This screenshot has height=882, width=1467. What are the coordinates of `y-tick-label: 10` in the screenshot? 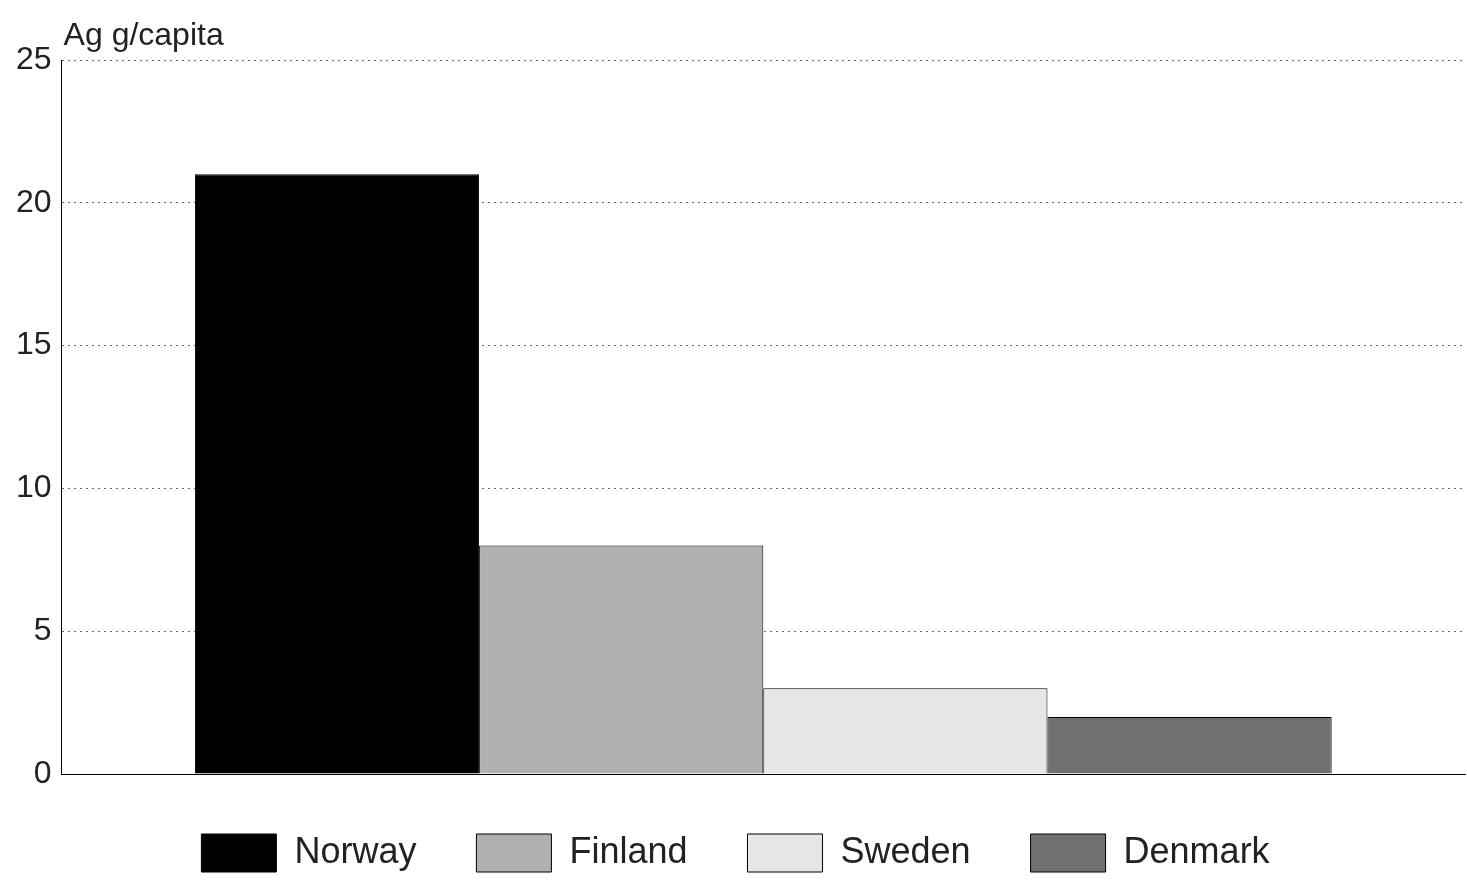 It's located at (34, 486).